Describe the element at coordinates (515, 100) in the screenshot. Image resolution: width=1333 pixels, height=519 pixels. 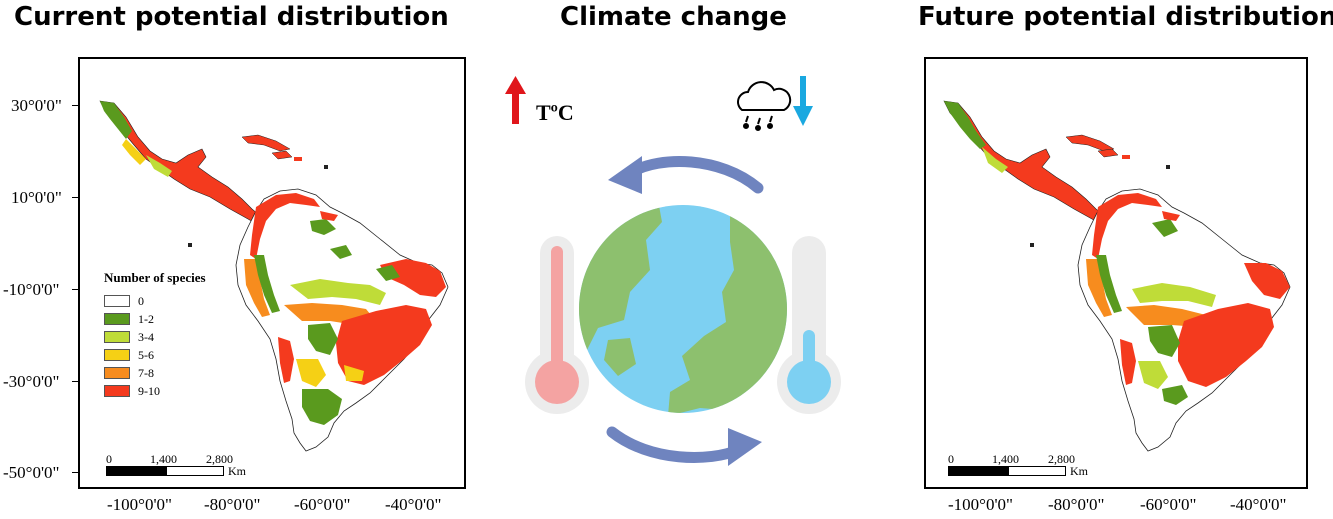
I see `temperature-up-arrow-icon` at that location.